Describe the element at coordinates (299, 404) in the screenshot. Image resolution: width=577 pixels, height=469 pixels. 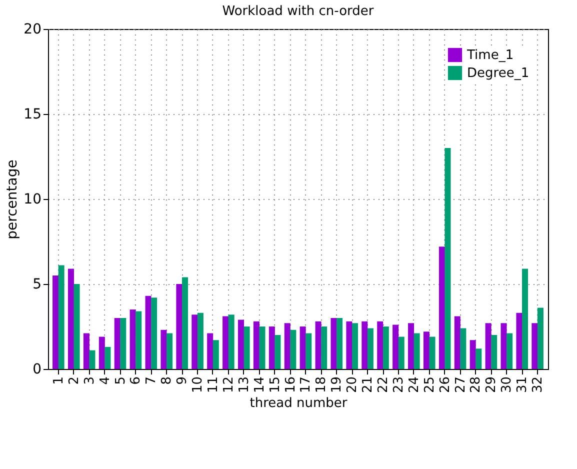
I see `x-axis-title: thread number` at that location.